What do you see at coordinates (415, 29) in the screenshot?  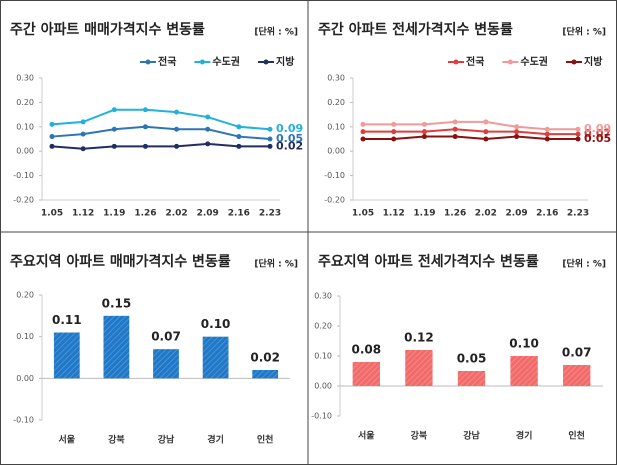 I see `chart-title: 주간 아파트 전세가격지수 변동률` at bounding box center [415, 29].